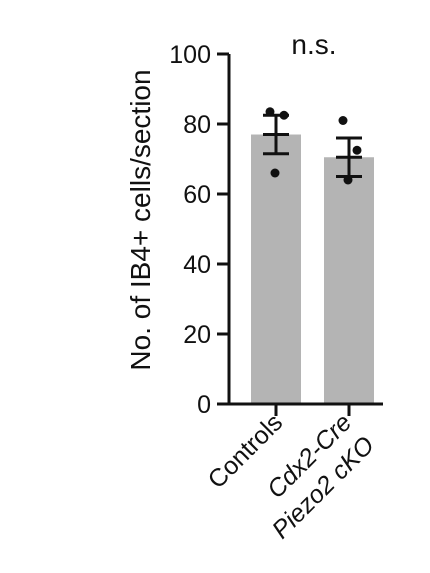  Describe the element at coordinates (197, 265) in the screenshot. I see `y-tick-label: 40` at that location.